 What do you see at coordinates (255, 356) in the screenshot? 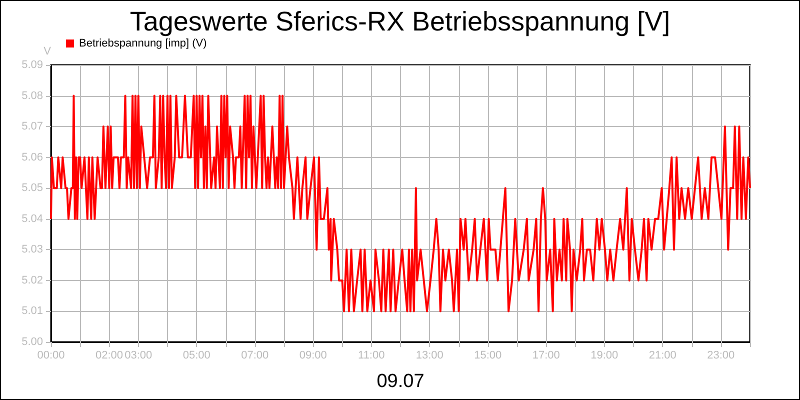
I see `x-tick-label: 07:00` at bounding box center [255, 356].